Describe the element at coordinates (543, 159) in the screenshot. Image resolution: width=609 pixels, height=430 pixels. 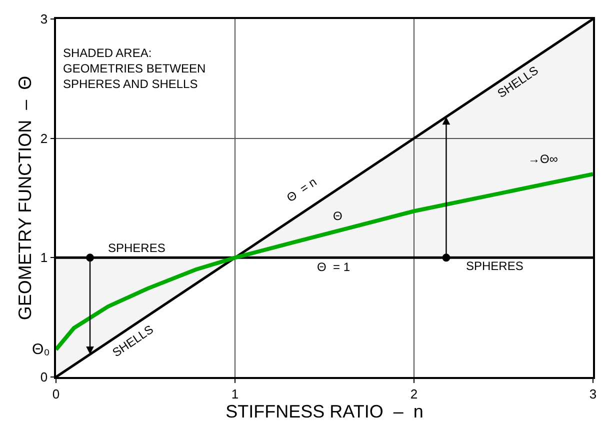
I see `annotation: →Θ∞` at that location.